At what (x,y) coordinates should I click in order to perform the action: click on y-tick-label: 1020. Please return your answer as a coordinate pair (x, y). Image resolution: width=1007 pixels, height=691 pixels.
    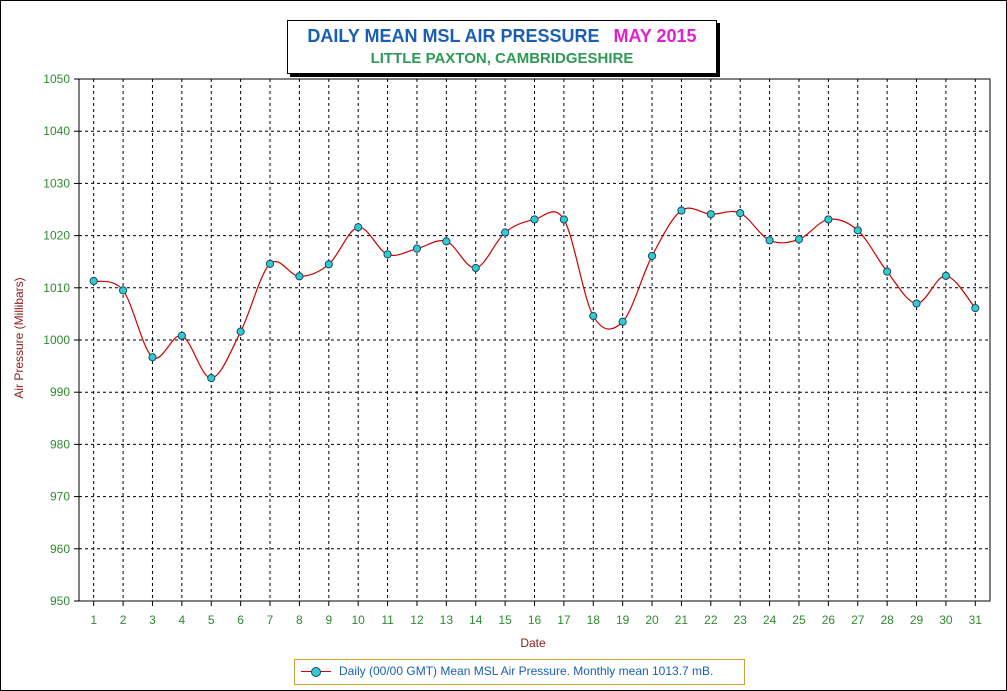
    Looking at the image, I should click on (56, 236).